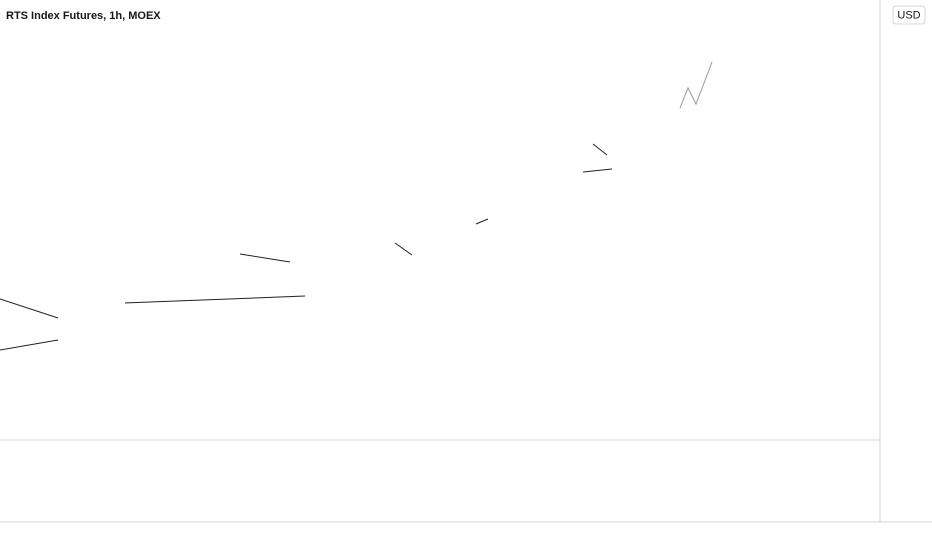 This screenshot has height=550, width=932. Describe the element at coordinates (696, 85) in the screenshot. I see `projection` at that location.